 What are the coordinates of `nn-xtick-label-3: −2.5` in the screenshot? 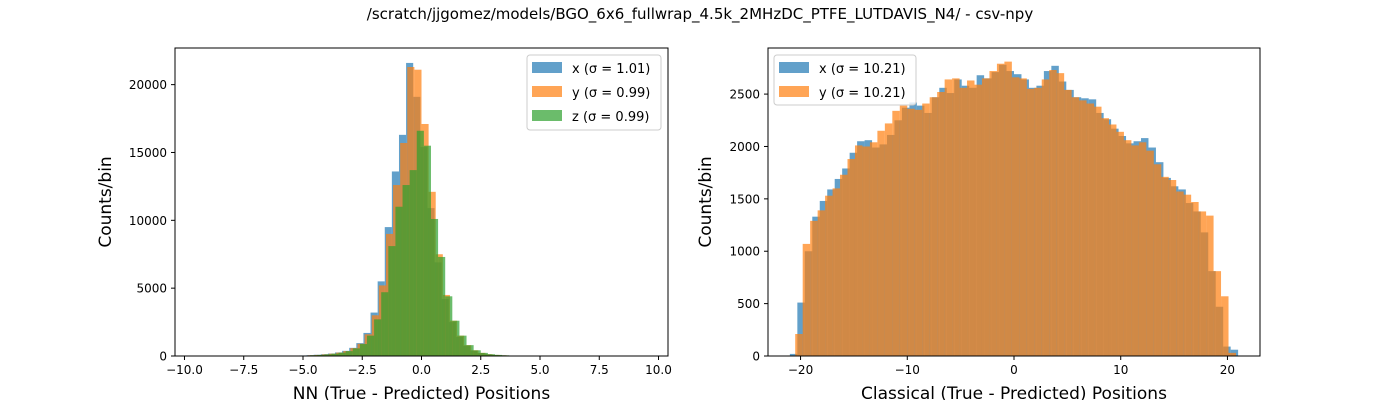 It's located at (362, 370).